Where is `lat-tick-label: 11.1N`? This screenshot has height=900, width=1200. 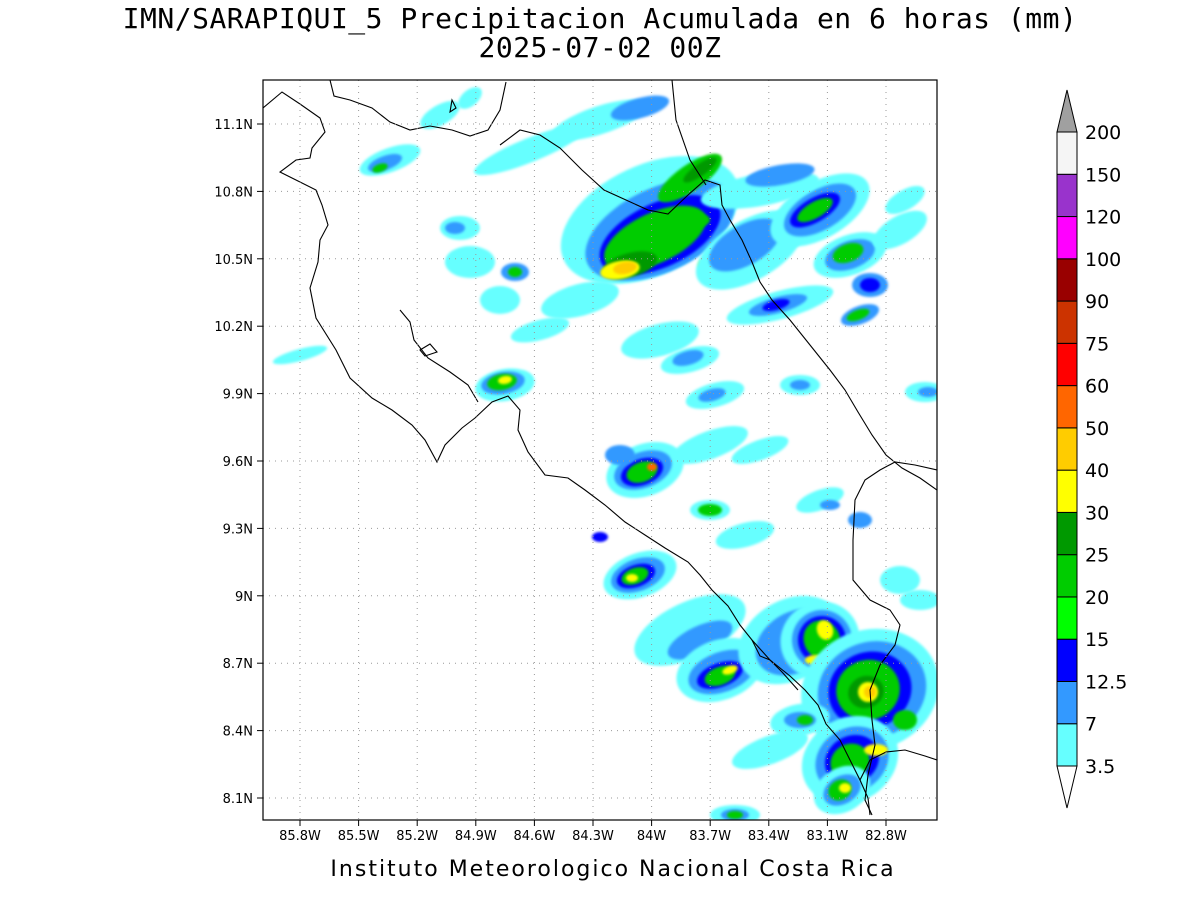 lat-tick-label: 11.1N is located at coordinates (233, 125).